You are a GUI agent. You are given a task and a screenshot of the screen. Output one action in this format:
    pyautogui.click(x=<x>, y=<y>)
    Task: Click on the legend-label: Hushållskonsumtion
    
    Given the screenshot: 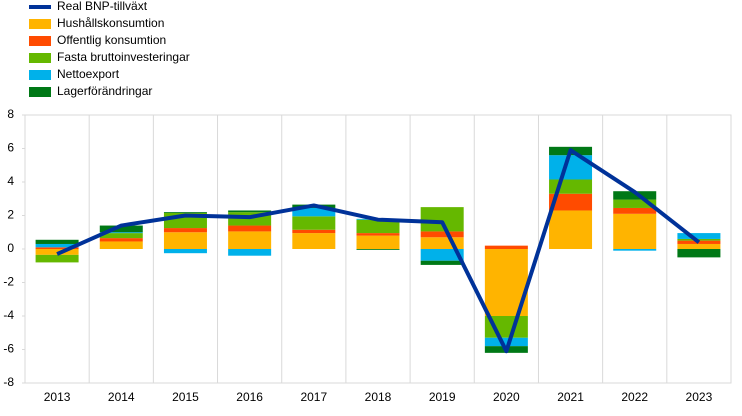 What is the action you would take?
    pyautogui.click(x=110, y=23)
    